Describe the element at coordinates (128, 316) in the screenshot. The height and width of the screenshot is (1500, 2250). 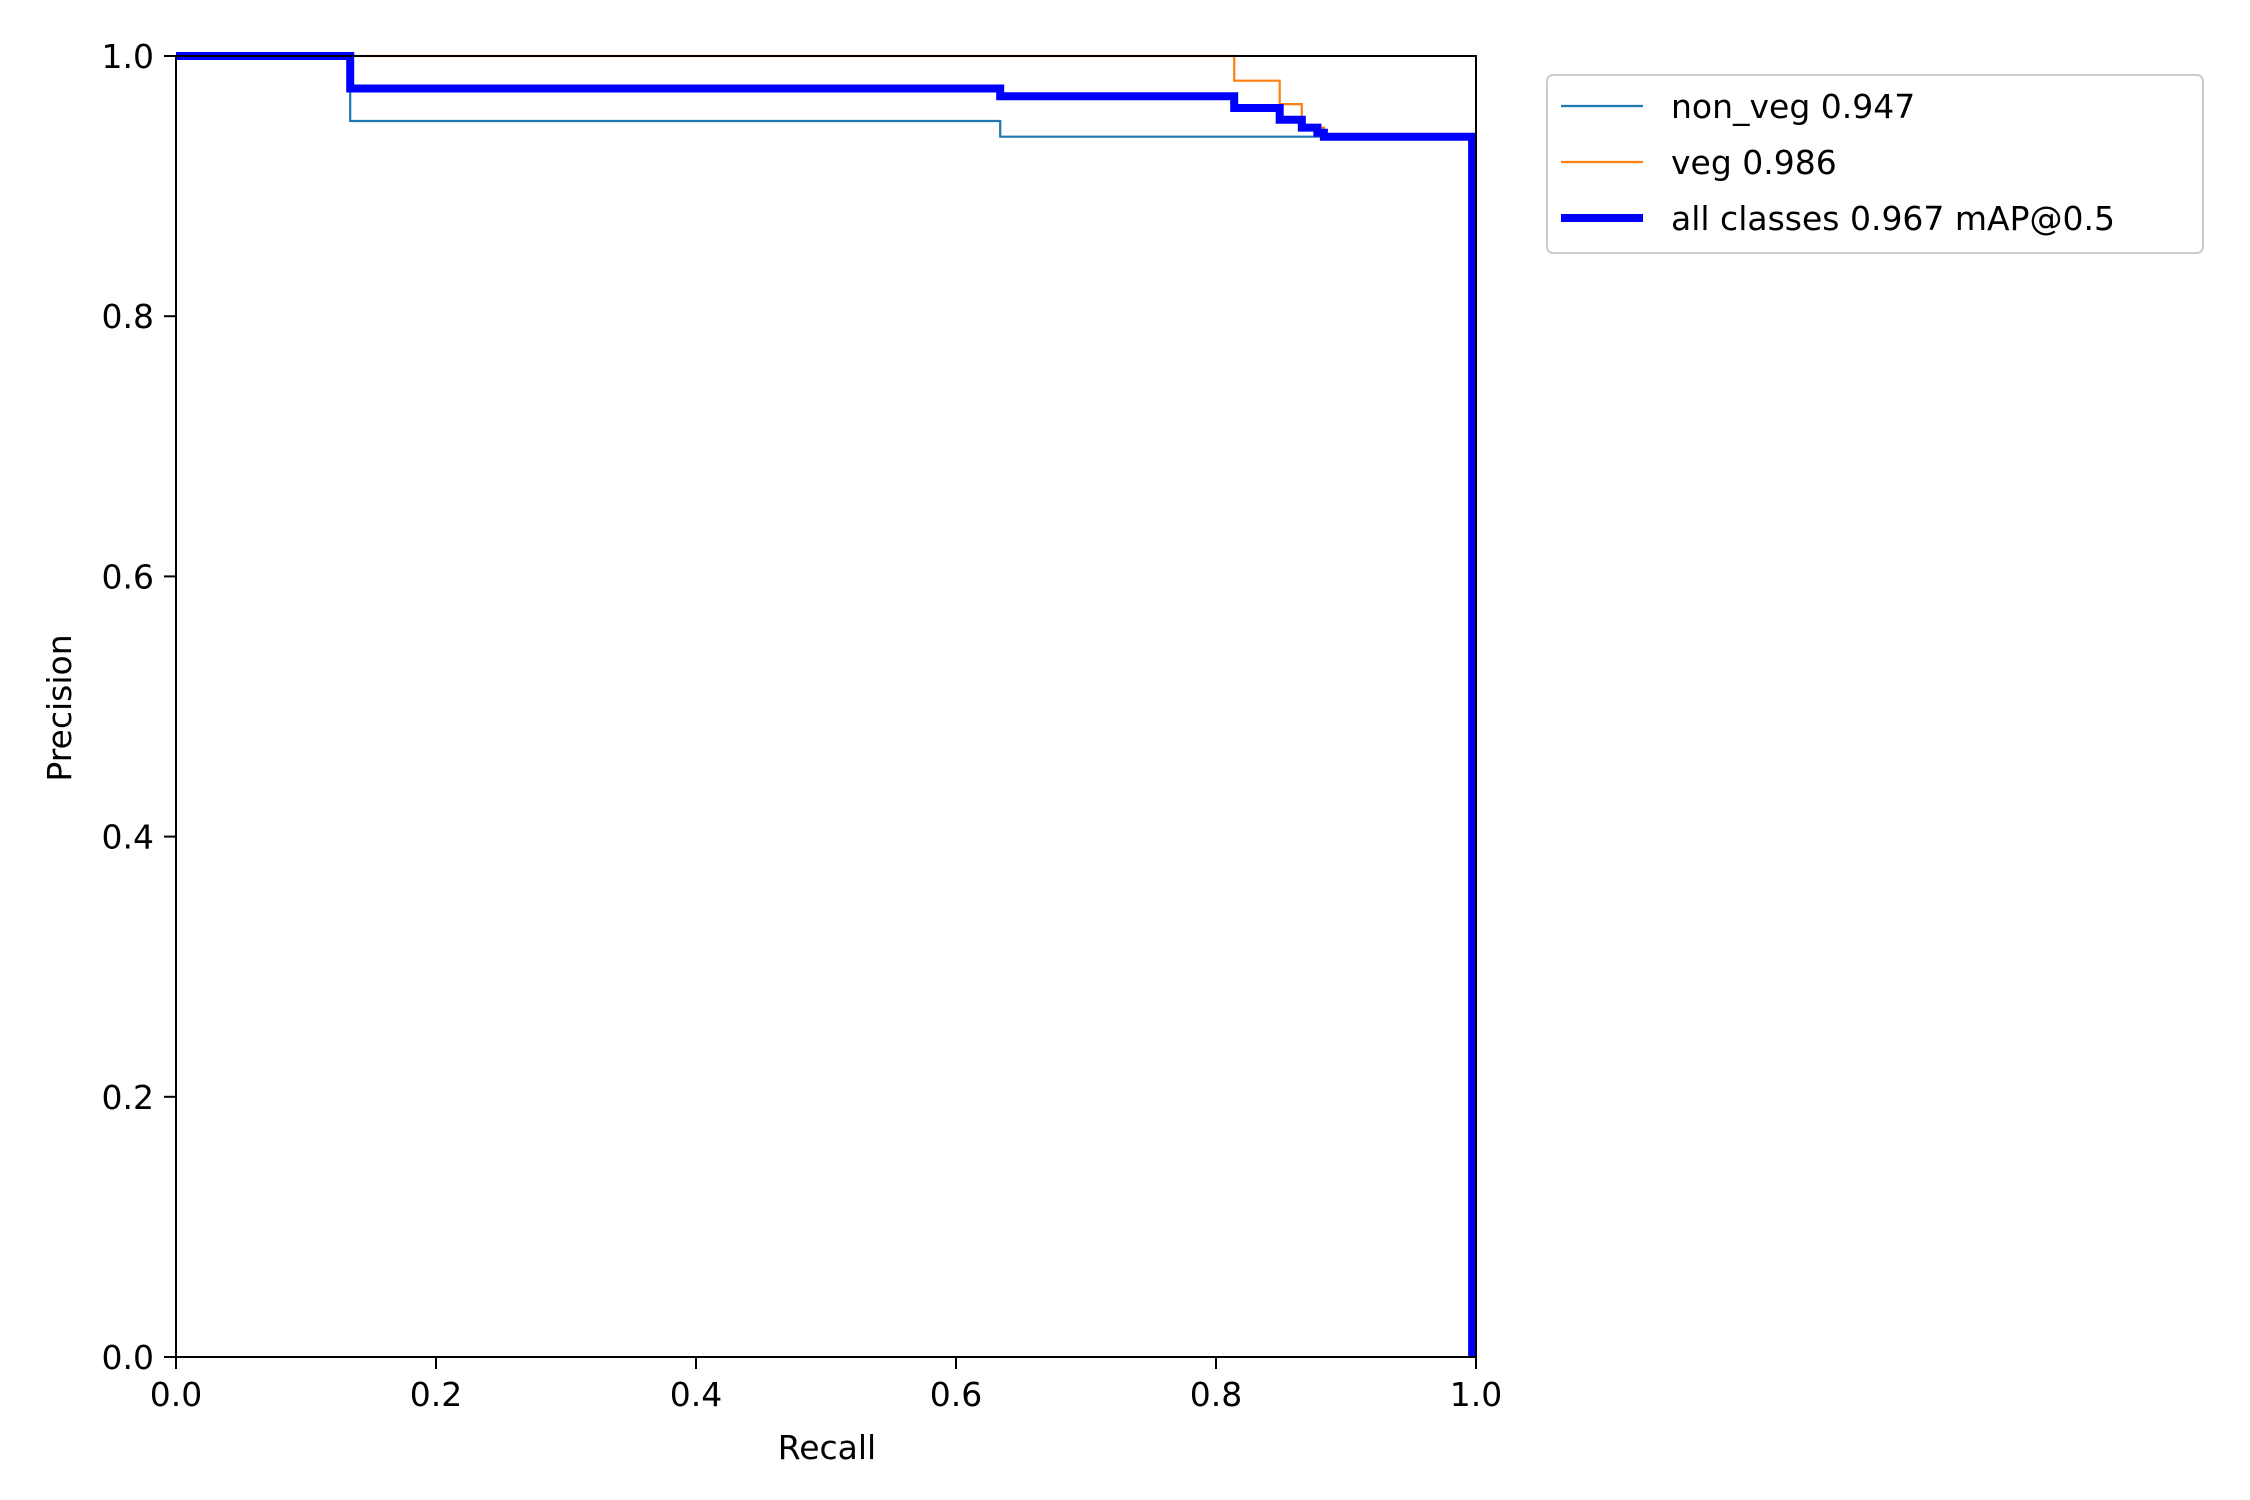
I see `y-tick-label: 0.8` at that location.